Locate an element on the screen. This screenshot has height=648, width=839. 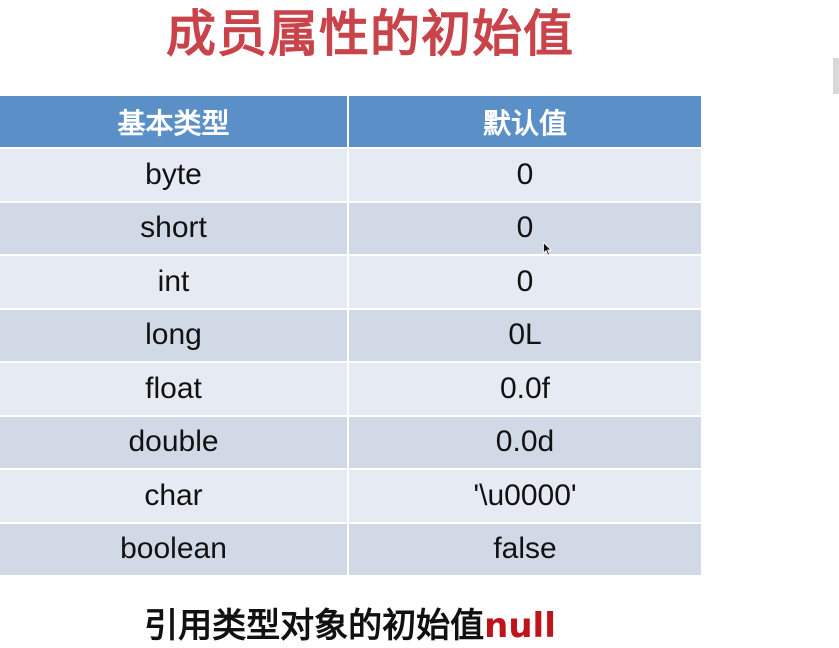
table-row: float 0.0f is located at coordinates (350, 390).